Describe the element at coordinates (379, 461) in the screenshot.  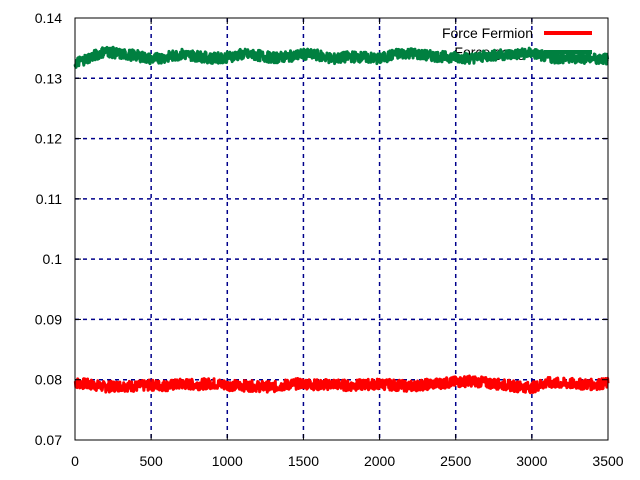
I see `x-tick-label: 2000` at that location.